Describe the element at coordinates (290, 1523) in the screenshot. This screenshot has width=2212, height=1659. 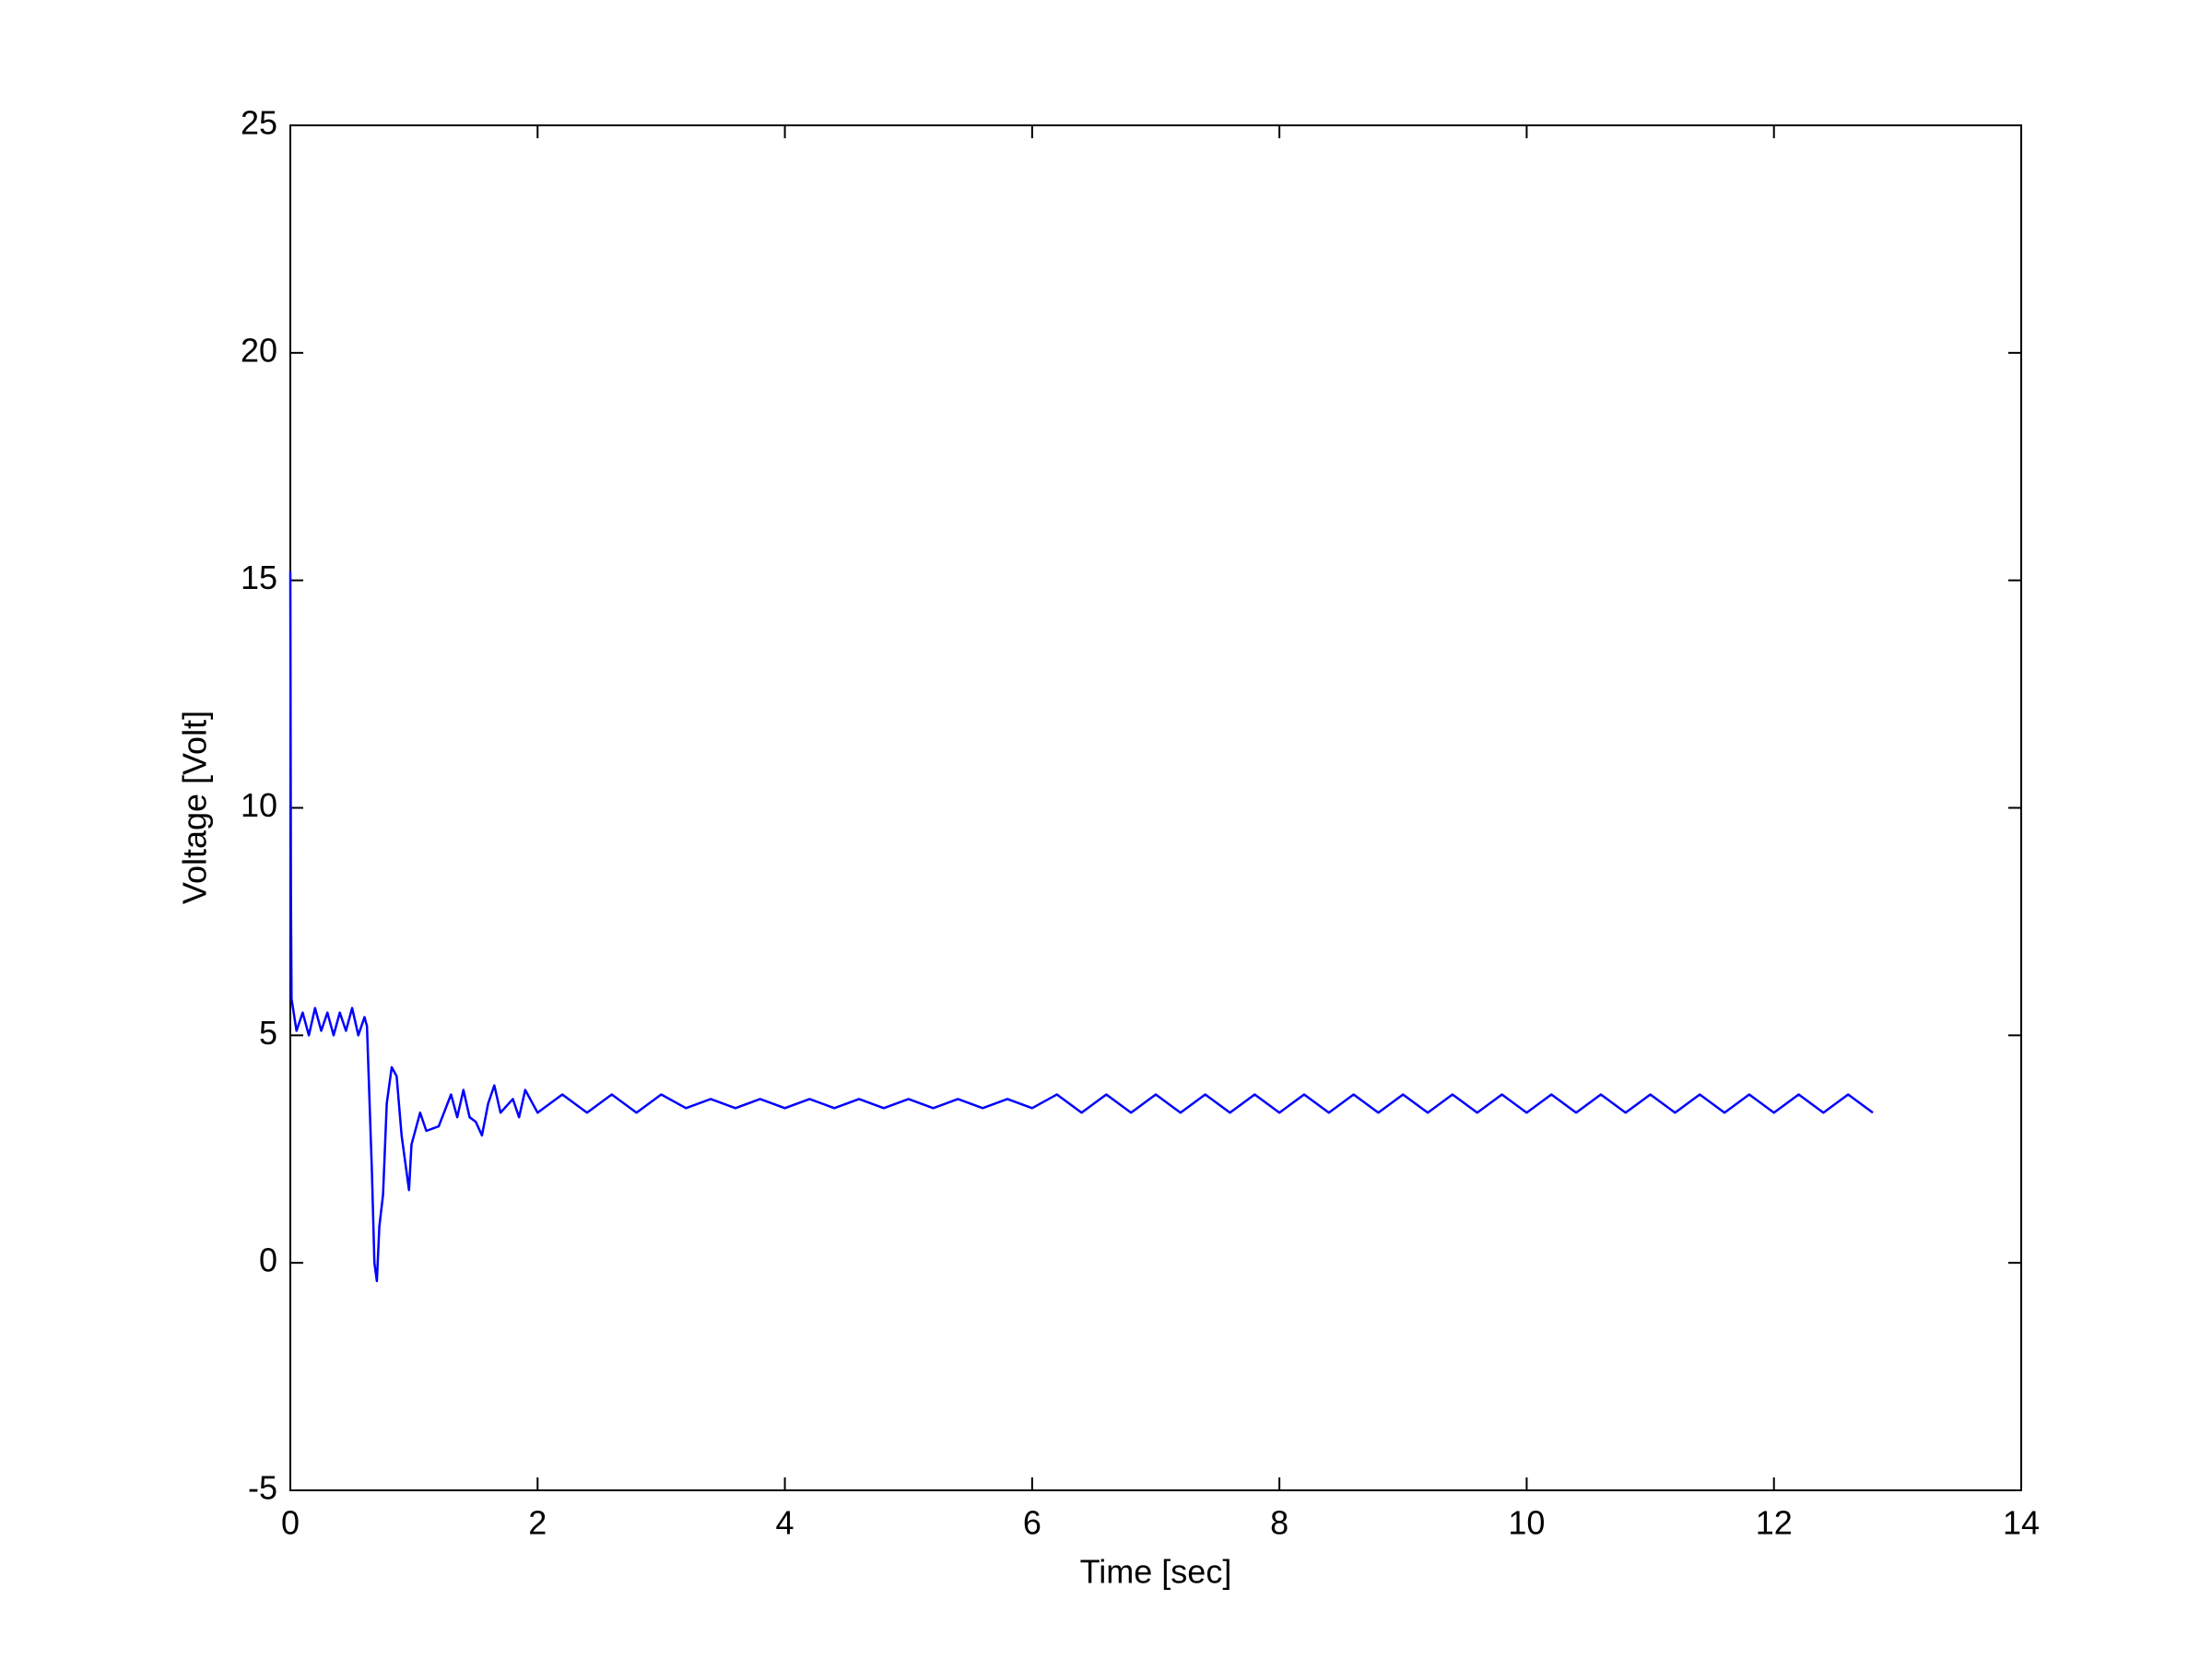
I see `x-tick-label: 0` at that location.